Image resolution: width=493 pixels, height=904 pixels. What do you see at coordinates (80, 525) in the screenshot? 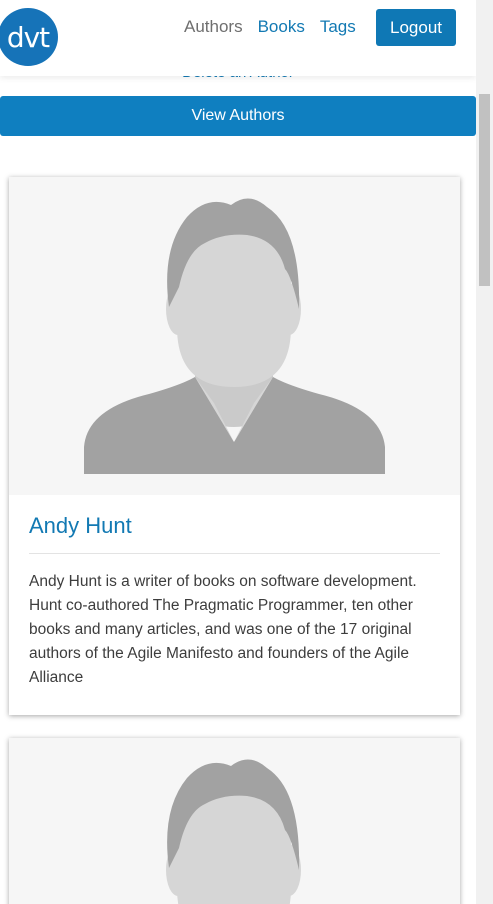
I see `author-name: Andy Hunt` at bounding box center [80, 525].